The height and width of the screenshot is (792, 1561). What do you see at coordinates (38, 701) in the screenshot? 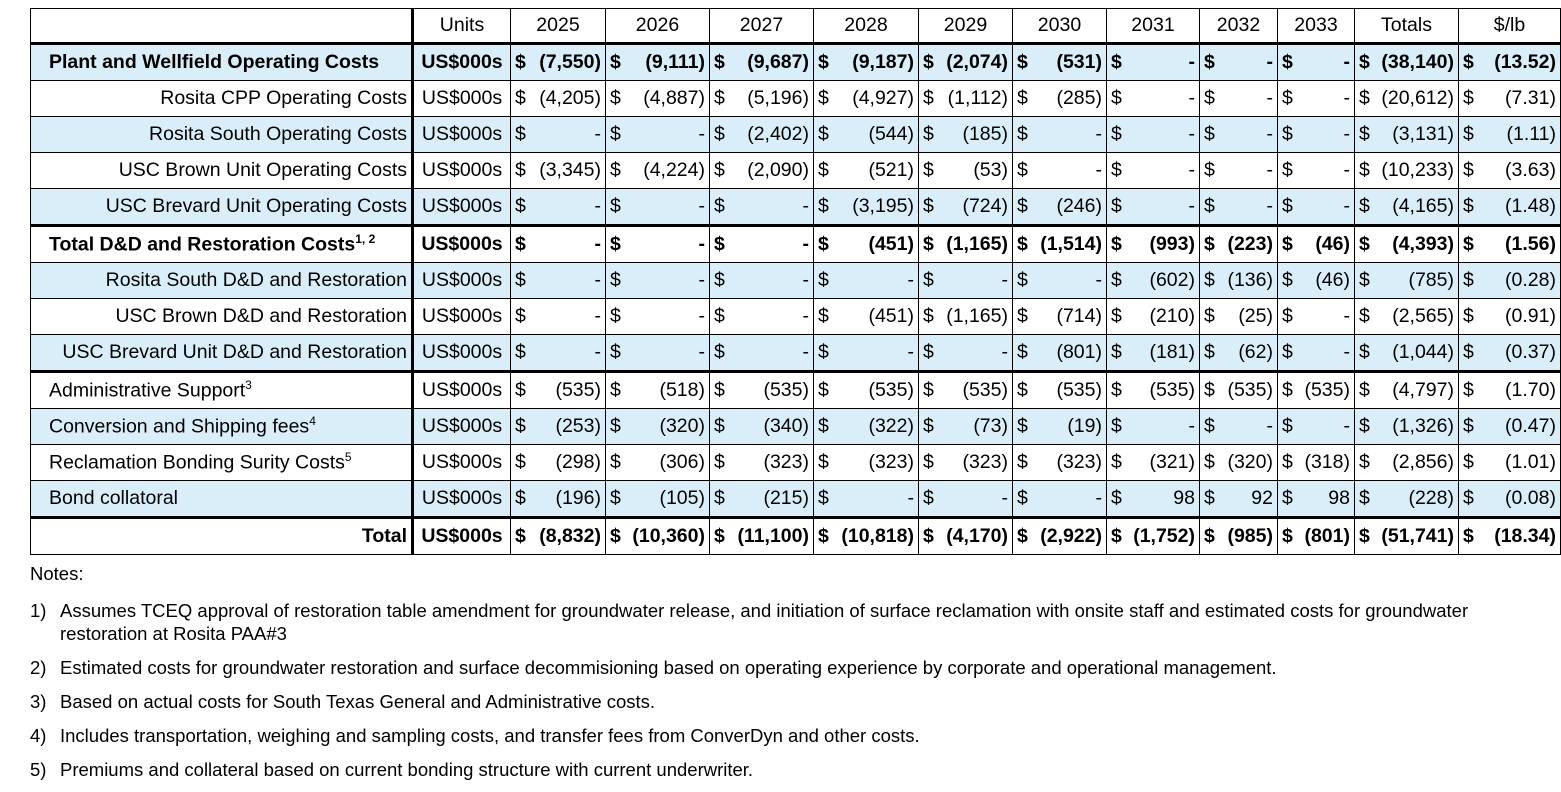
I see `note-number: 3)` at bounding box center [38, 701].